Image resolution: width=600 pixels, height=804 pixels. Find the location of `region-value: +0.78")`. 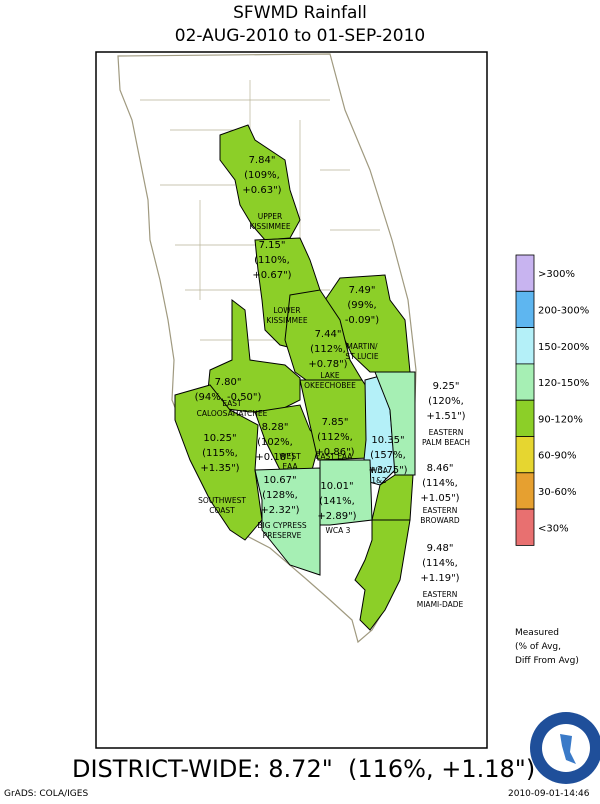

region-value: +0.78") is located at coordinates (327, 364).